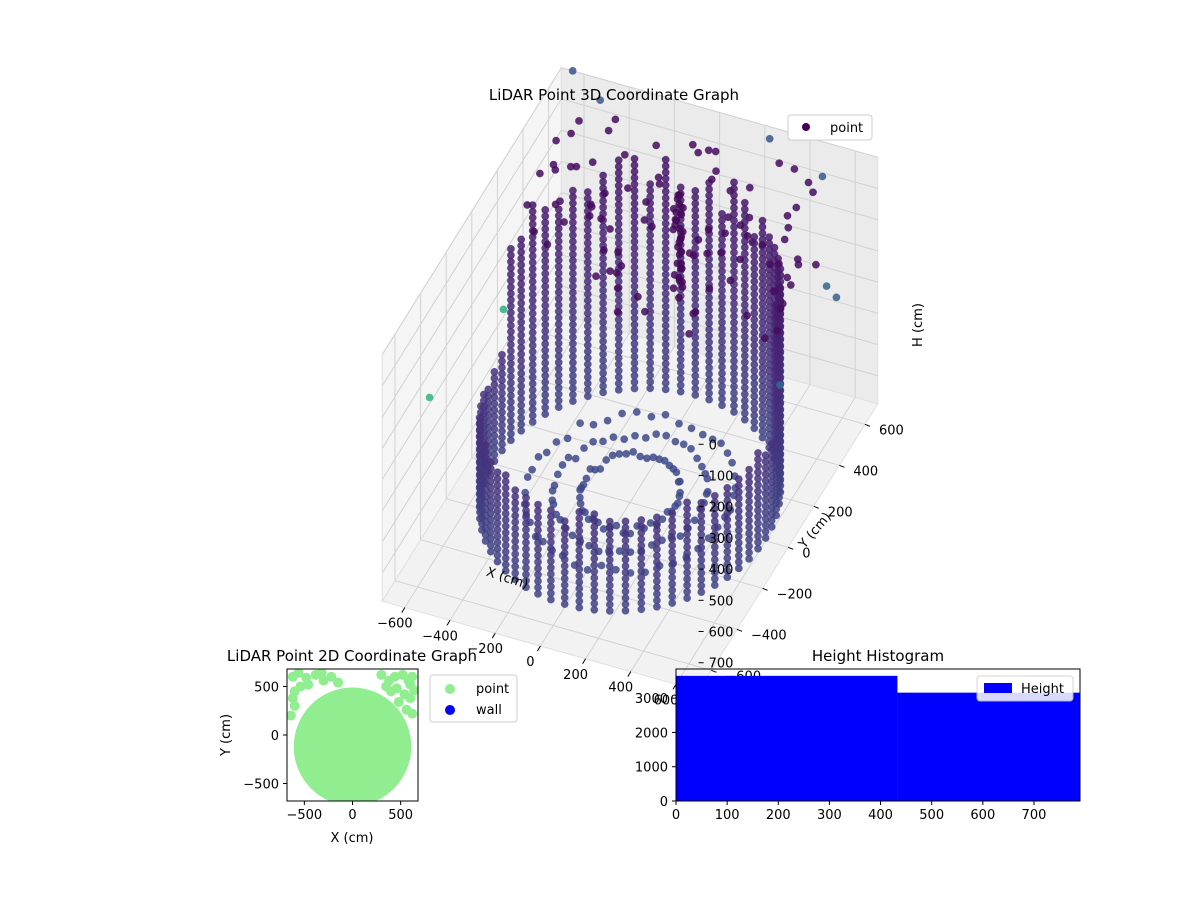 This screenshot has height=900, width=1200. I want to click on hist-bar, so click(988, 746).